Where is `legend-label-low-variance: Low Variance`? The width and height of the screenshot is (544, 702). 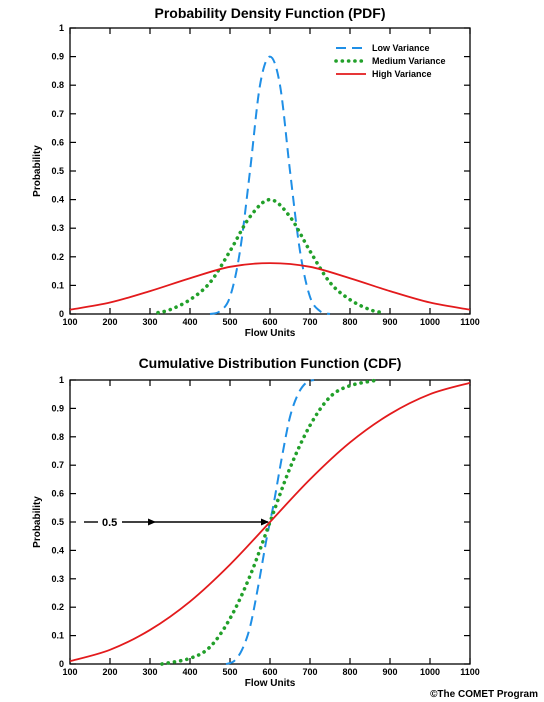
legend-label-low-variance: Low Variance is located at coordinates (401, 48).